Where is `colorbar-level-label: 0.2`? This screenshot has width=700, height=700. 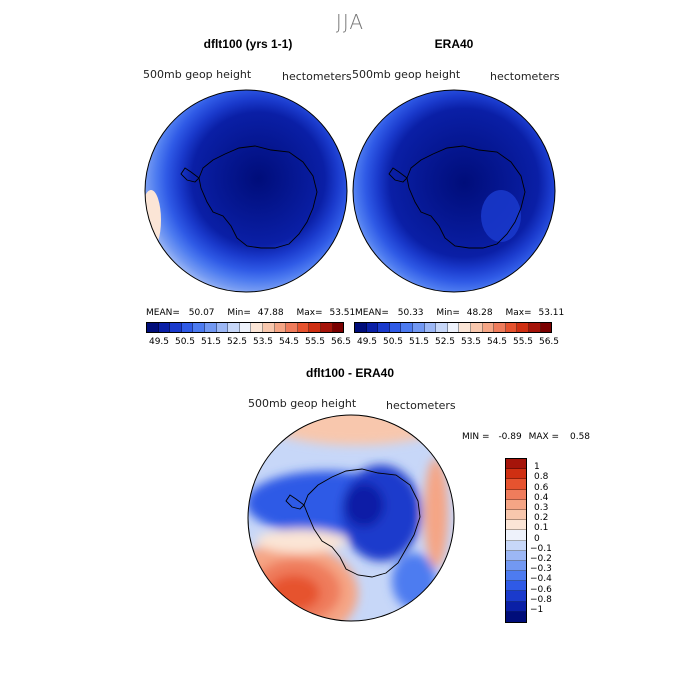 colorbar-level-label: 0.2 is located at coordinates (541, 518).